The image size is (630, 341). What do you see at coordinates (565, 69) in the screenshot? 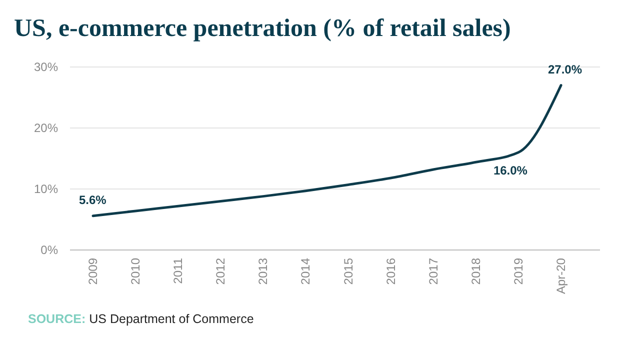
I see `data-label: 27.0%` at bounding box center [565, 69].